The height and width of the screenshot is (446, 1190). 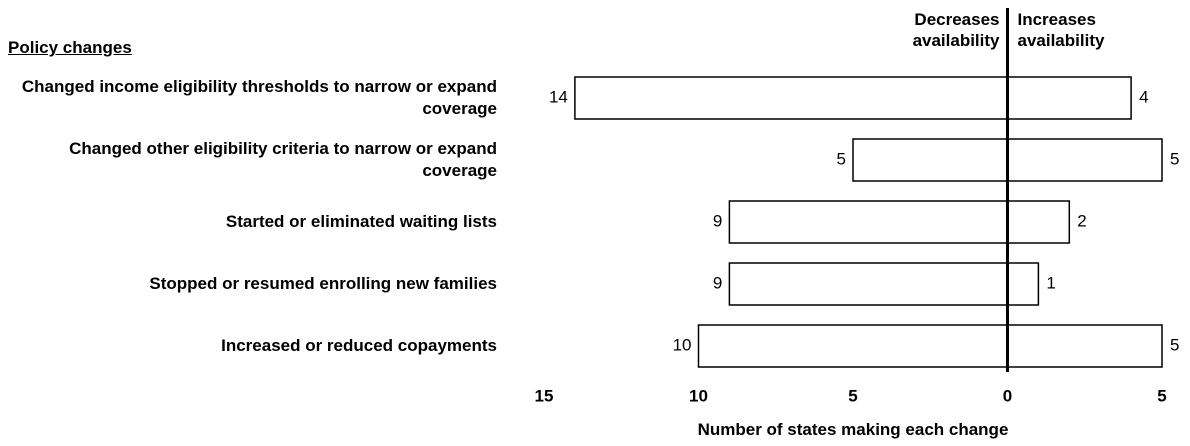 What do you see at coordinates (544, 395) in the screenshot?
I see `x-tick-label: 15` at bounding box center [544, 395].